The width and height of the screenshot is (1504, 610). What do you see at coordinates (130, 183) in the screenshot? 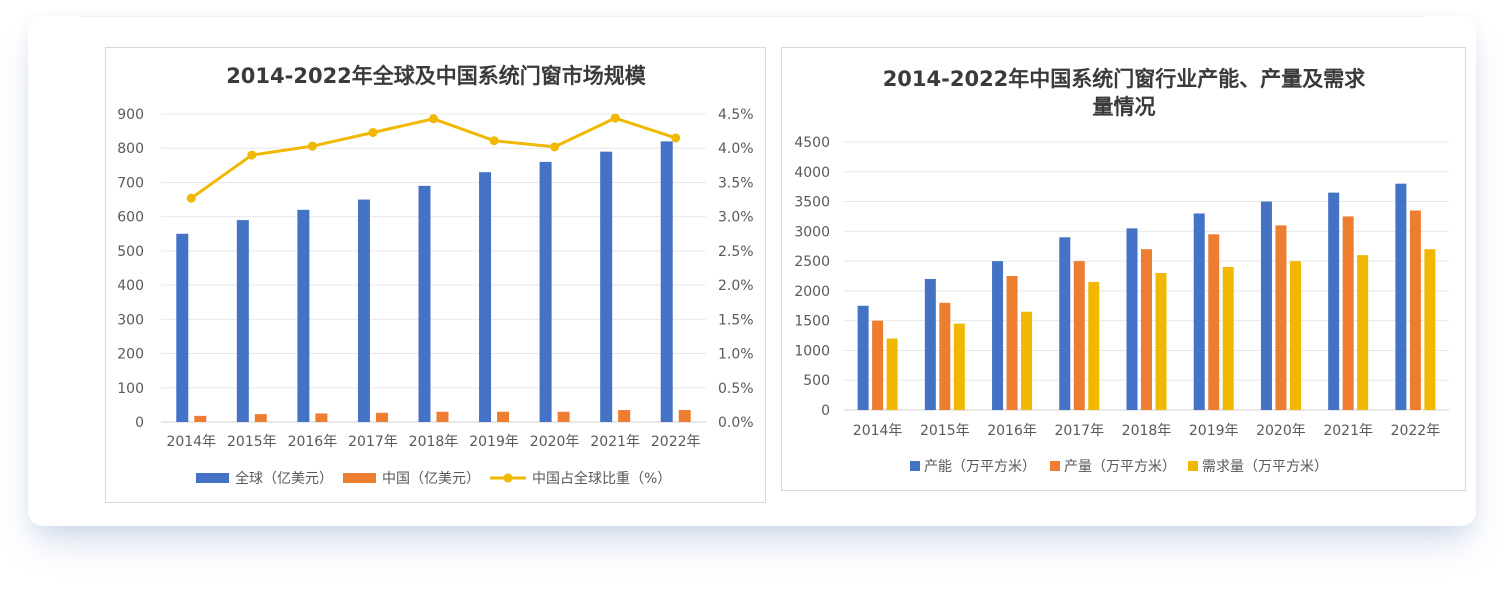
I see `y-tick-label: 700` at bounding box center [130, 183].